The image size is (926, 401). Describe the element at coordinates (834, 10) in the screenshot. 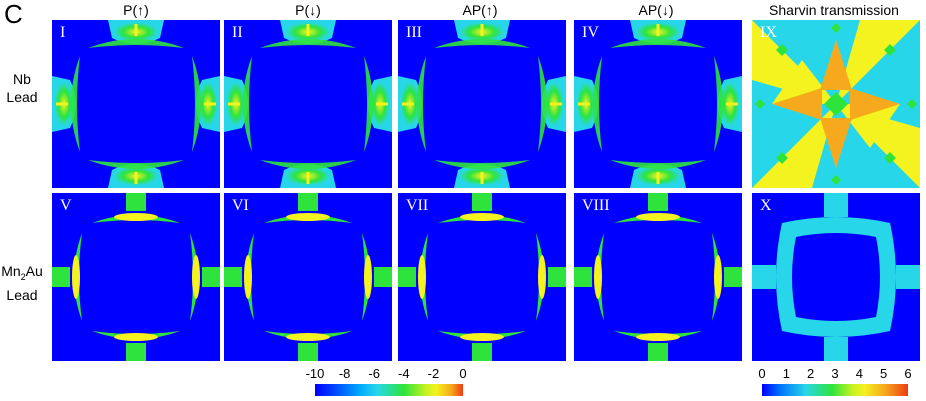

I see `column-title-sharvin: Sharvin transmission` at that location.